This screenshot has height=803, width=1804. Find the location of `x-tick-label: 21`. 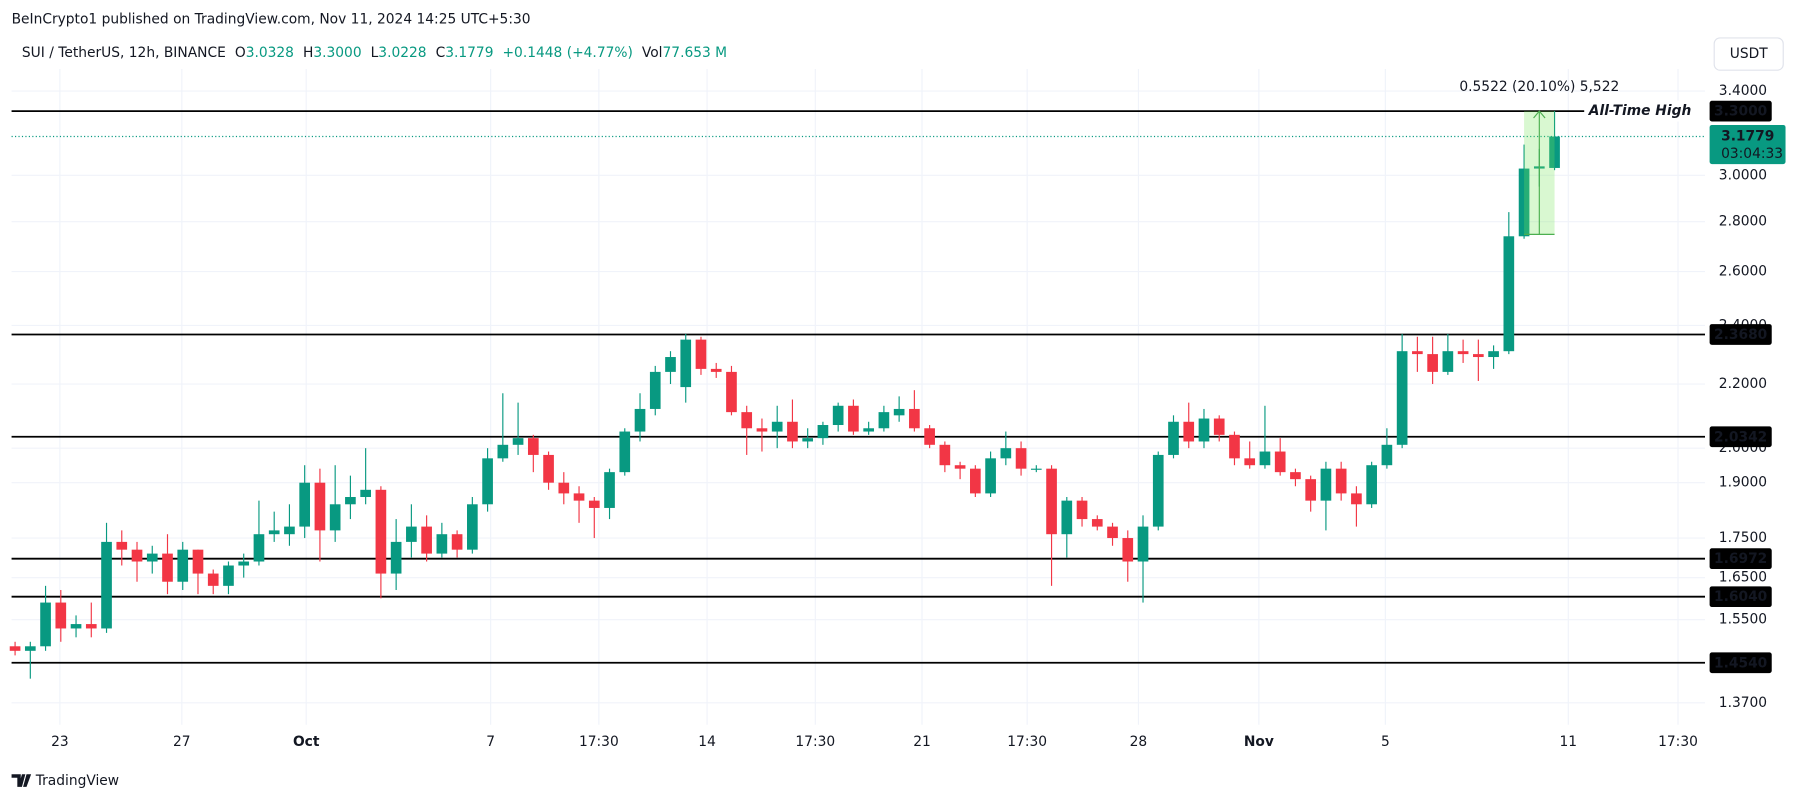

x-tick-label: 21 is located at coordinates (922, 742).